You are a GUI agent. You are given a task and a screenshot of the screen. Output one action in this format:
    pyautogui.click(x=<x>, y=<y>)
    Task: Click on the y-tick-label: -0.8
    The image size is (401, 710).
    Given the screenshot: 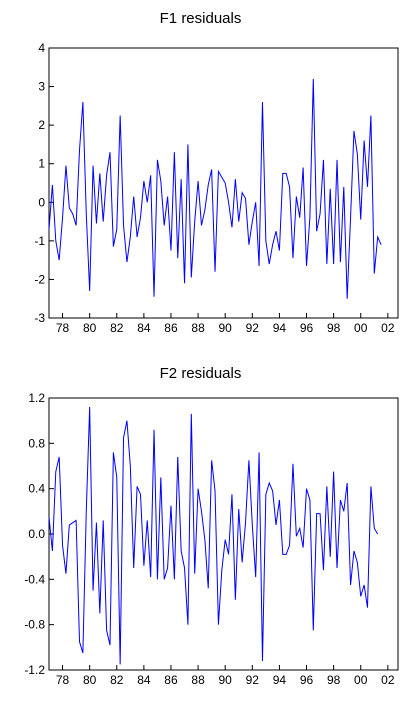 What is the action you would take?
    pyautogui.click(x=34, y=625)
    